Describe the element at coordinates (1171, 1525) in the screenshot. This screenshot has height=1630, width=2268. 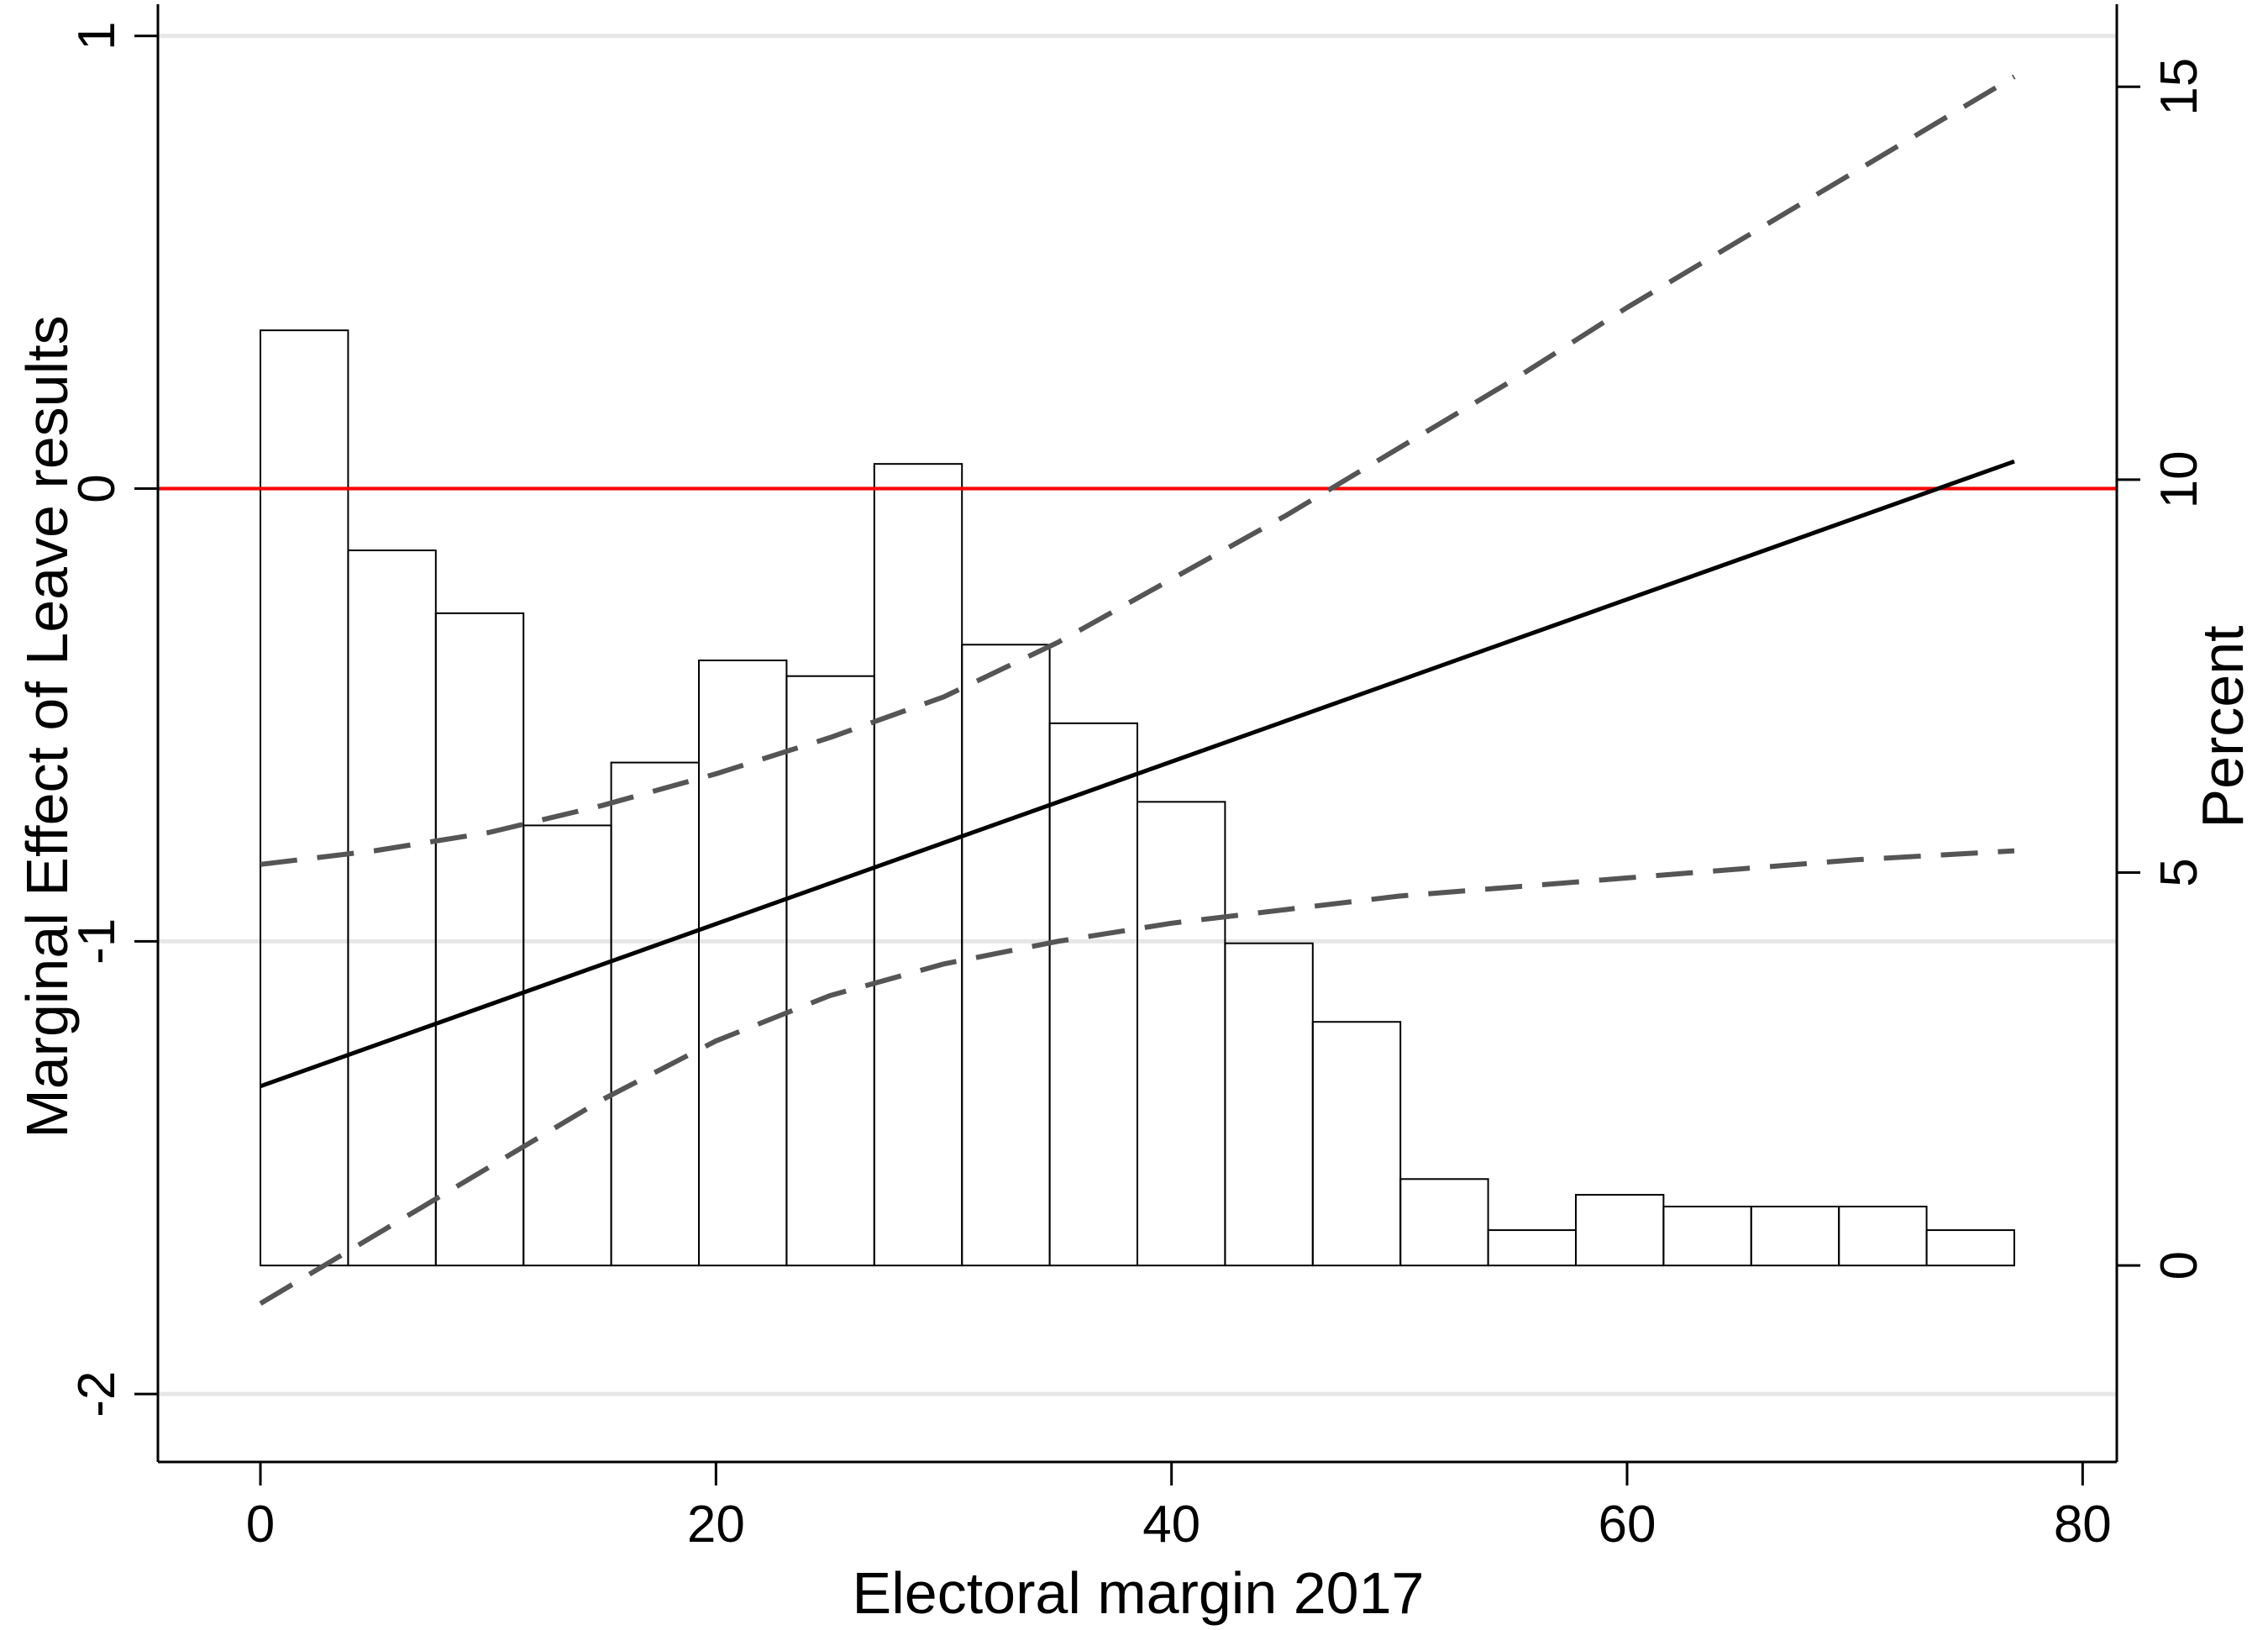
I see `x-tick-label: 40` at that location.